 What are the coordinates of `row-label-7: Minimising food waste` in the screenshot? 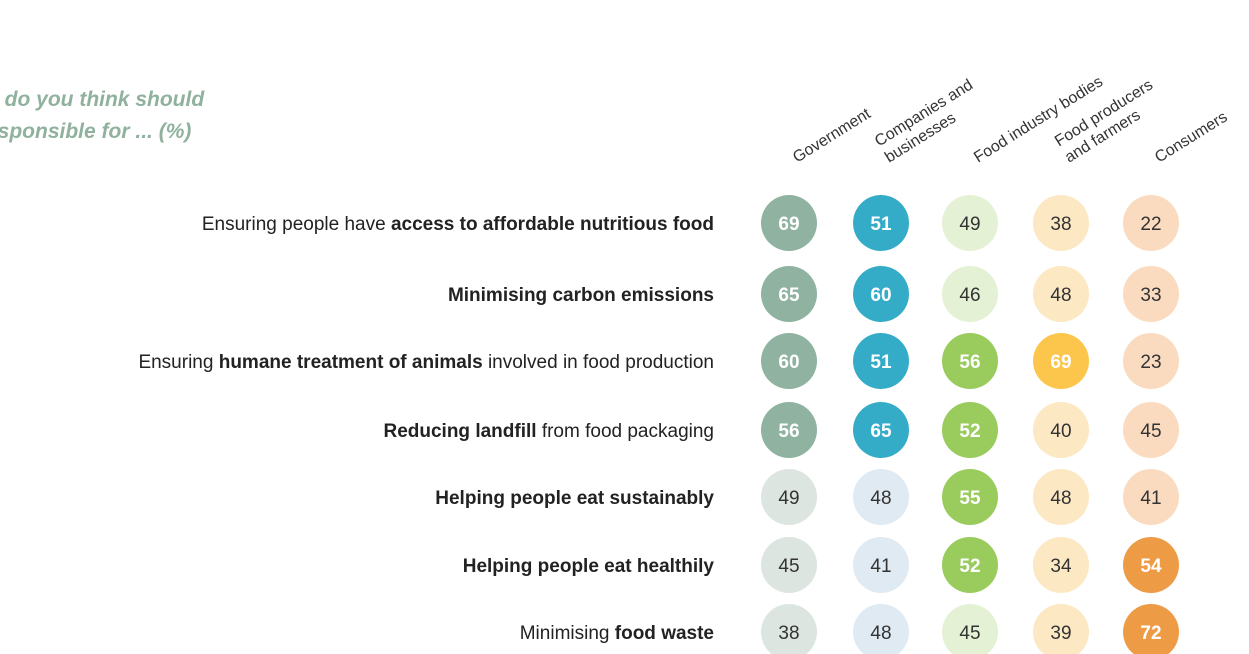 It's located at (617, 633).